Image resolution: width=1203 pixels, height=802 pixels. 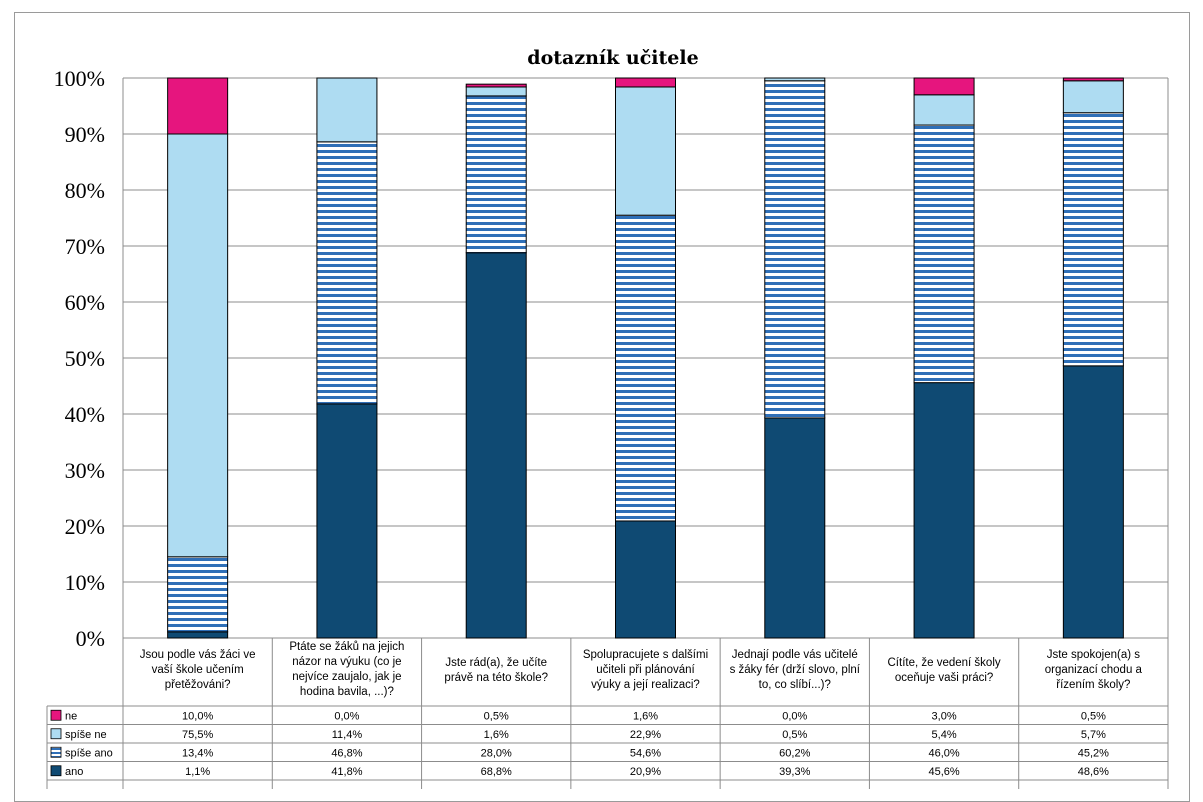 What do you see at coordinates (346, 753) in the screenshot?
I see `data-cell: 46,8%` at bounding box center [346, 753].